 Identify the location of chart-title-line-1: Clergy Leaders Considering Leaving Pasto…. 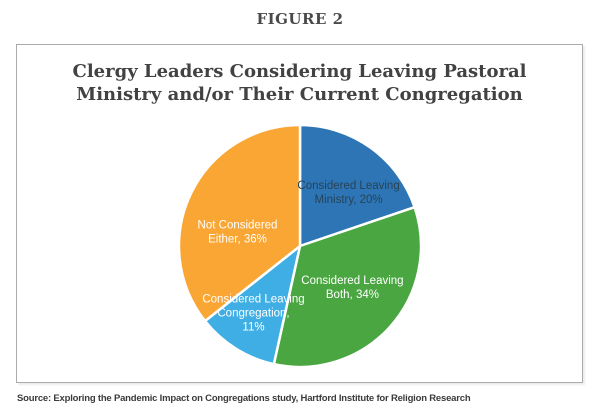
(299, 71).